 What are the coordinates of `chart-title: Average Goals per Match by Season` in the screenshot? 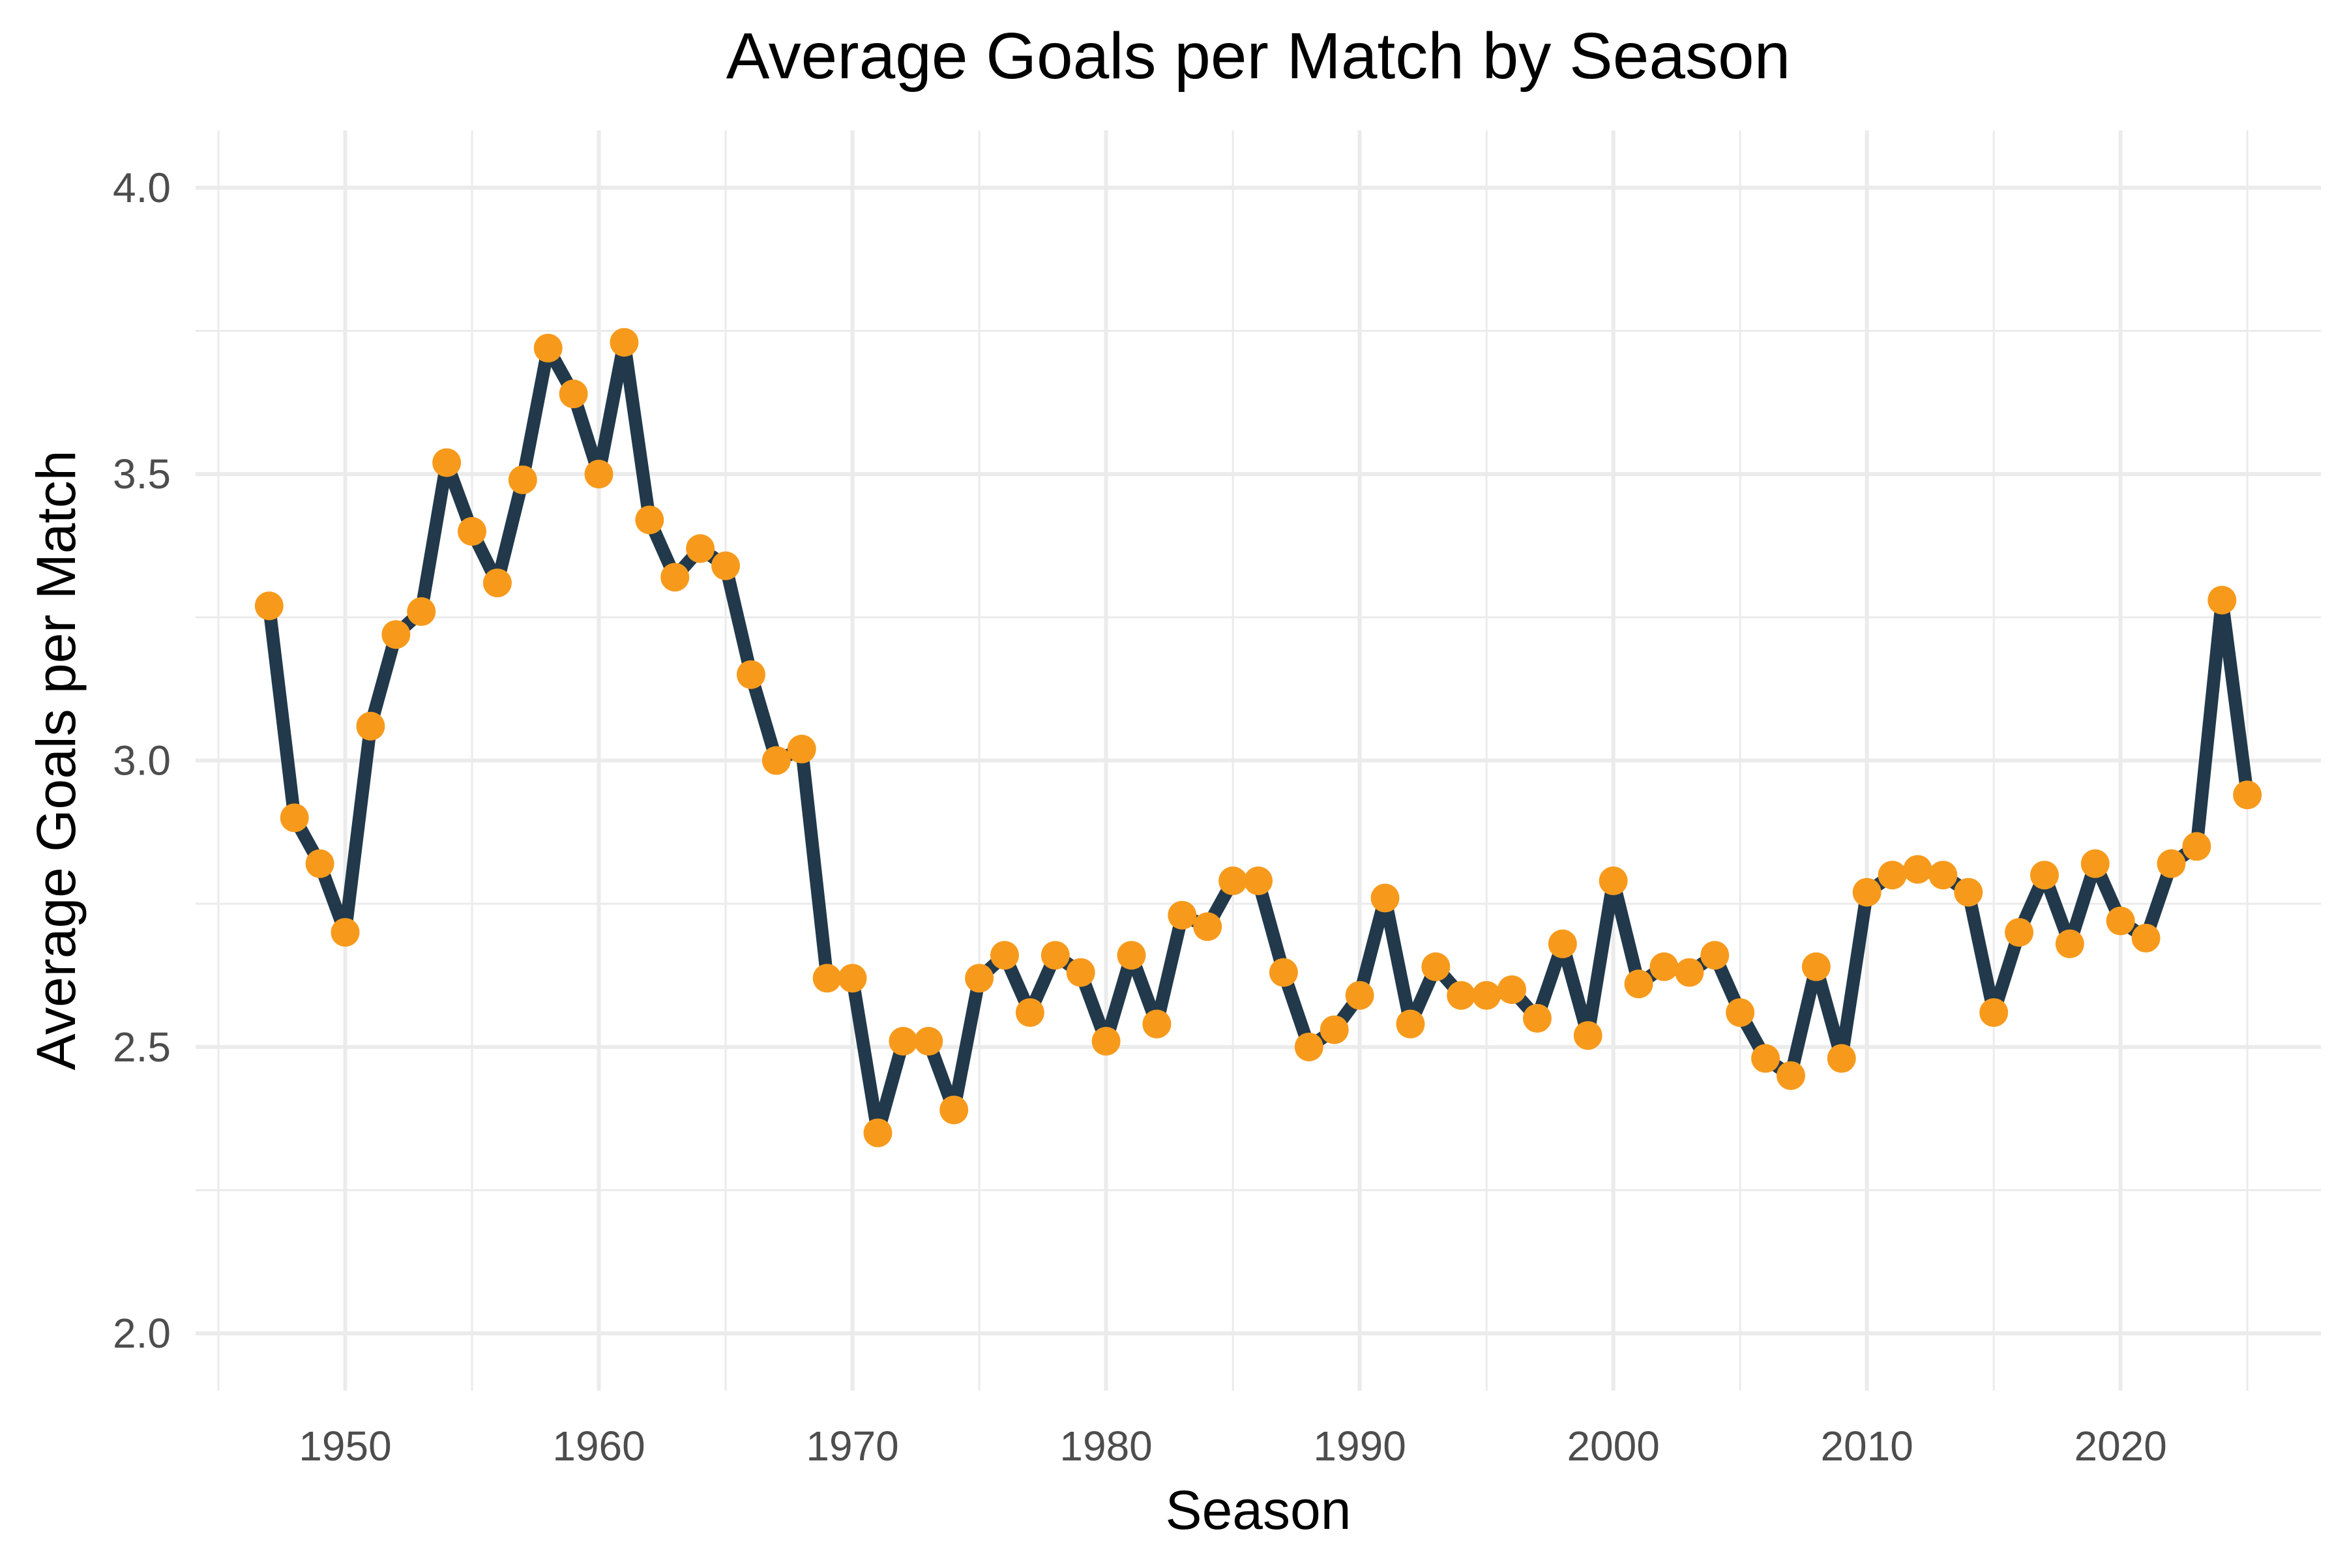 It's located at (1258, 57).